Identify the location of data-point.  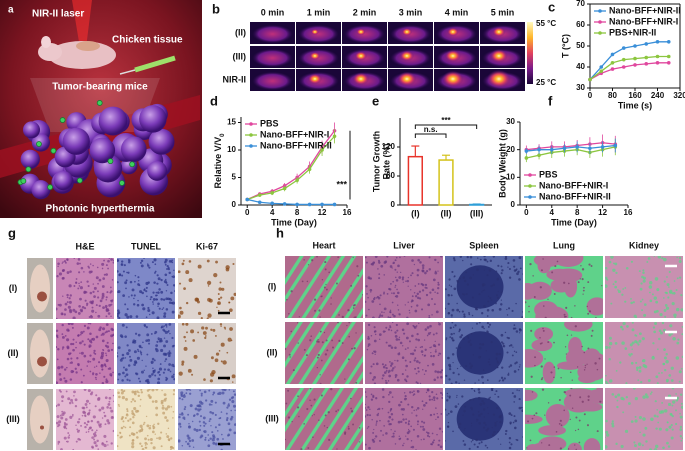
(612, 63).